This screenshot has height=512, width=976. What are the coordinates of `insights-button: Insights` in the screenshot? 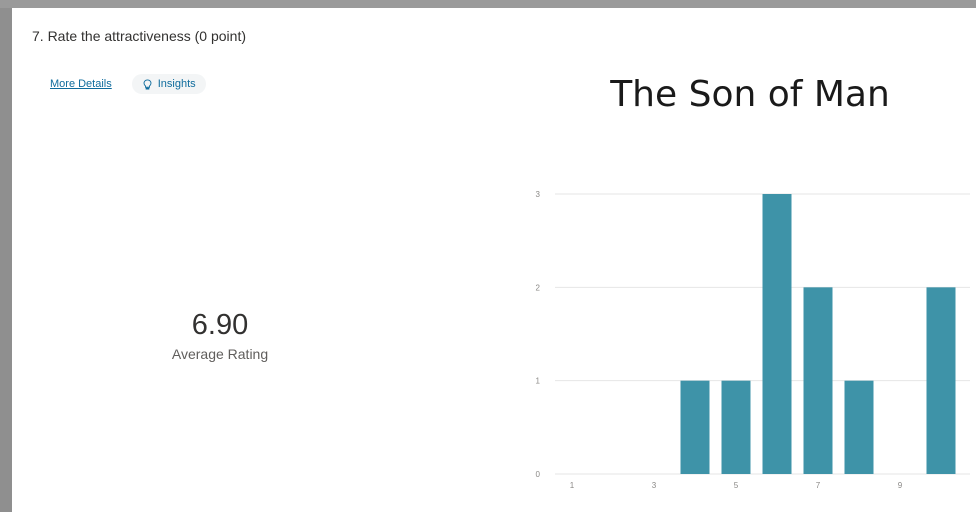 It's located at (168, 84).